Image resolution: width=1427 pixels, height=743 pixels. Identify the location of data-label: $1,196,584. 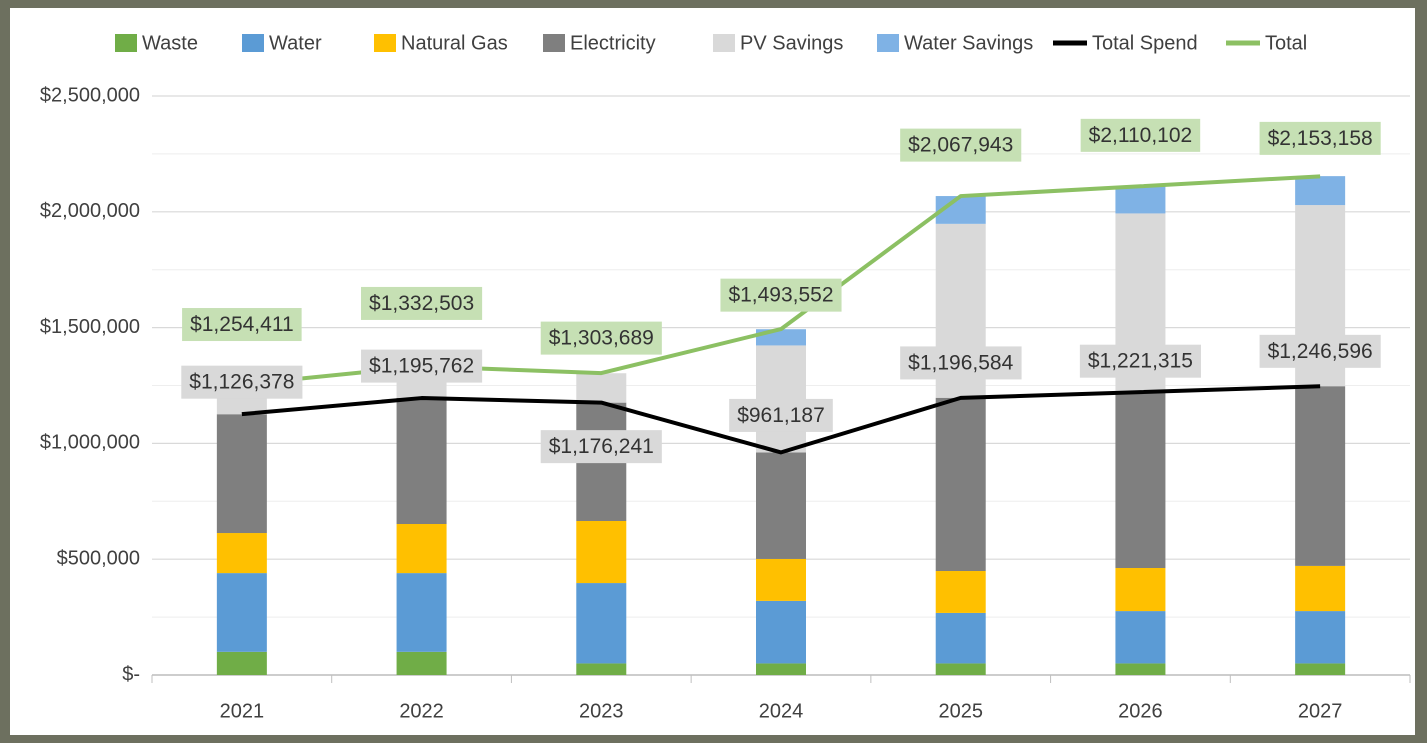
(960, 362).